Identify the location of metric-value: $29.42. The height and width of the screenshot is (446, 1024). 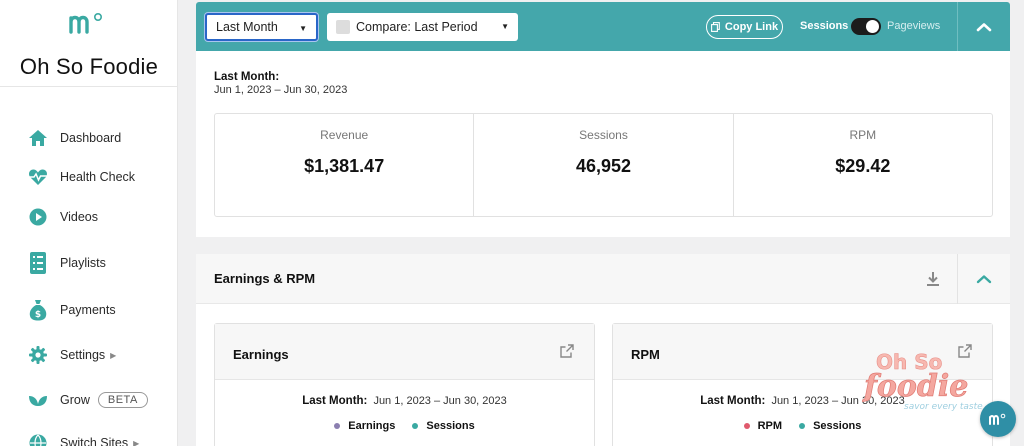
(863, 166).